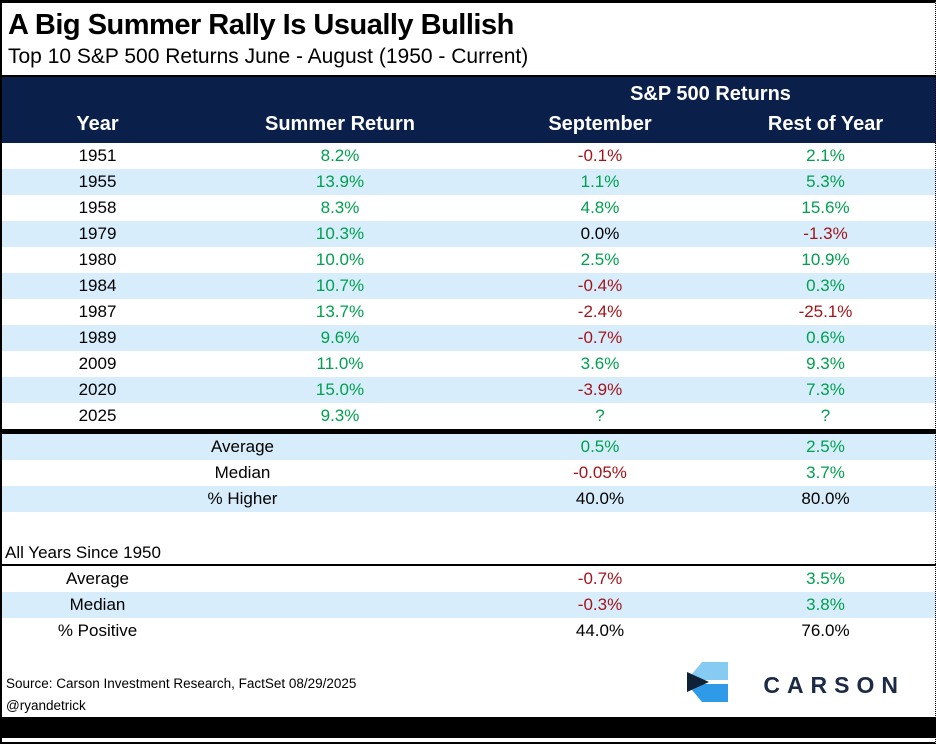 This screenshot has width=936, height=744. Describe the element at coordinates (600, 472) in the screenshot. I see `september-cell: -0.05%` at that location.